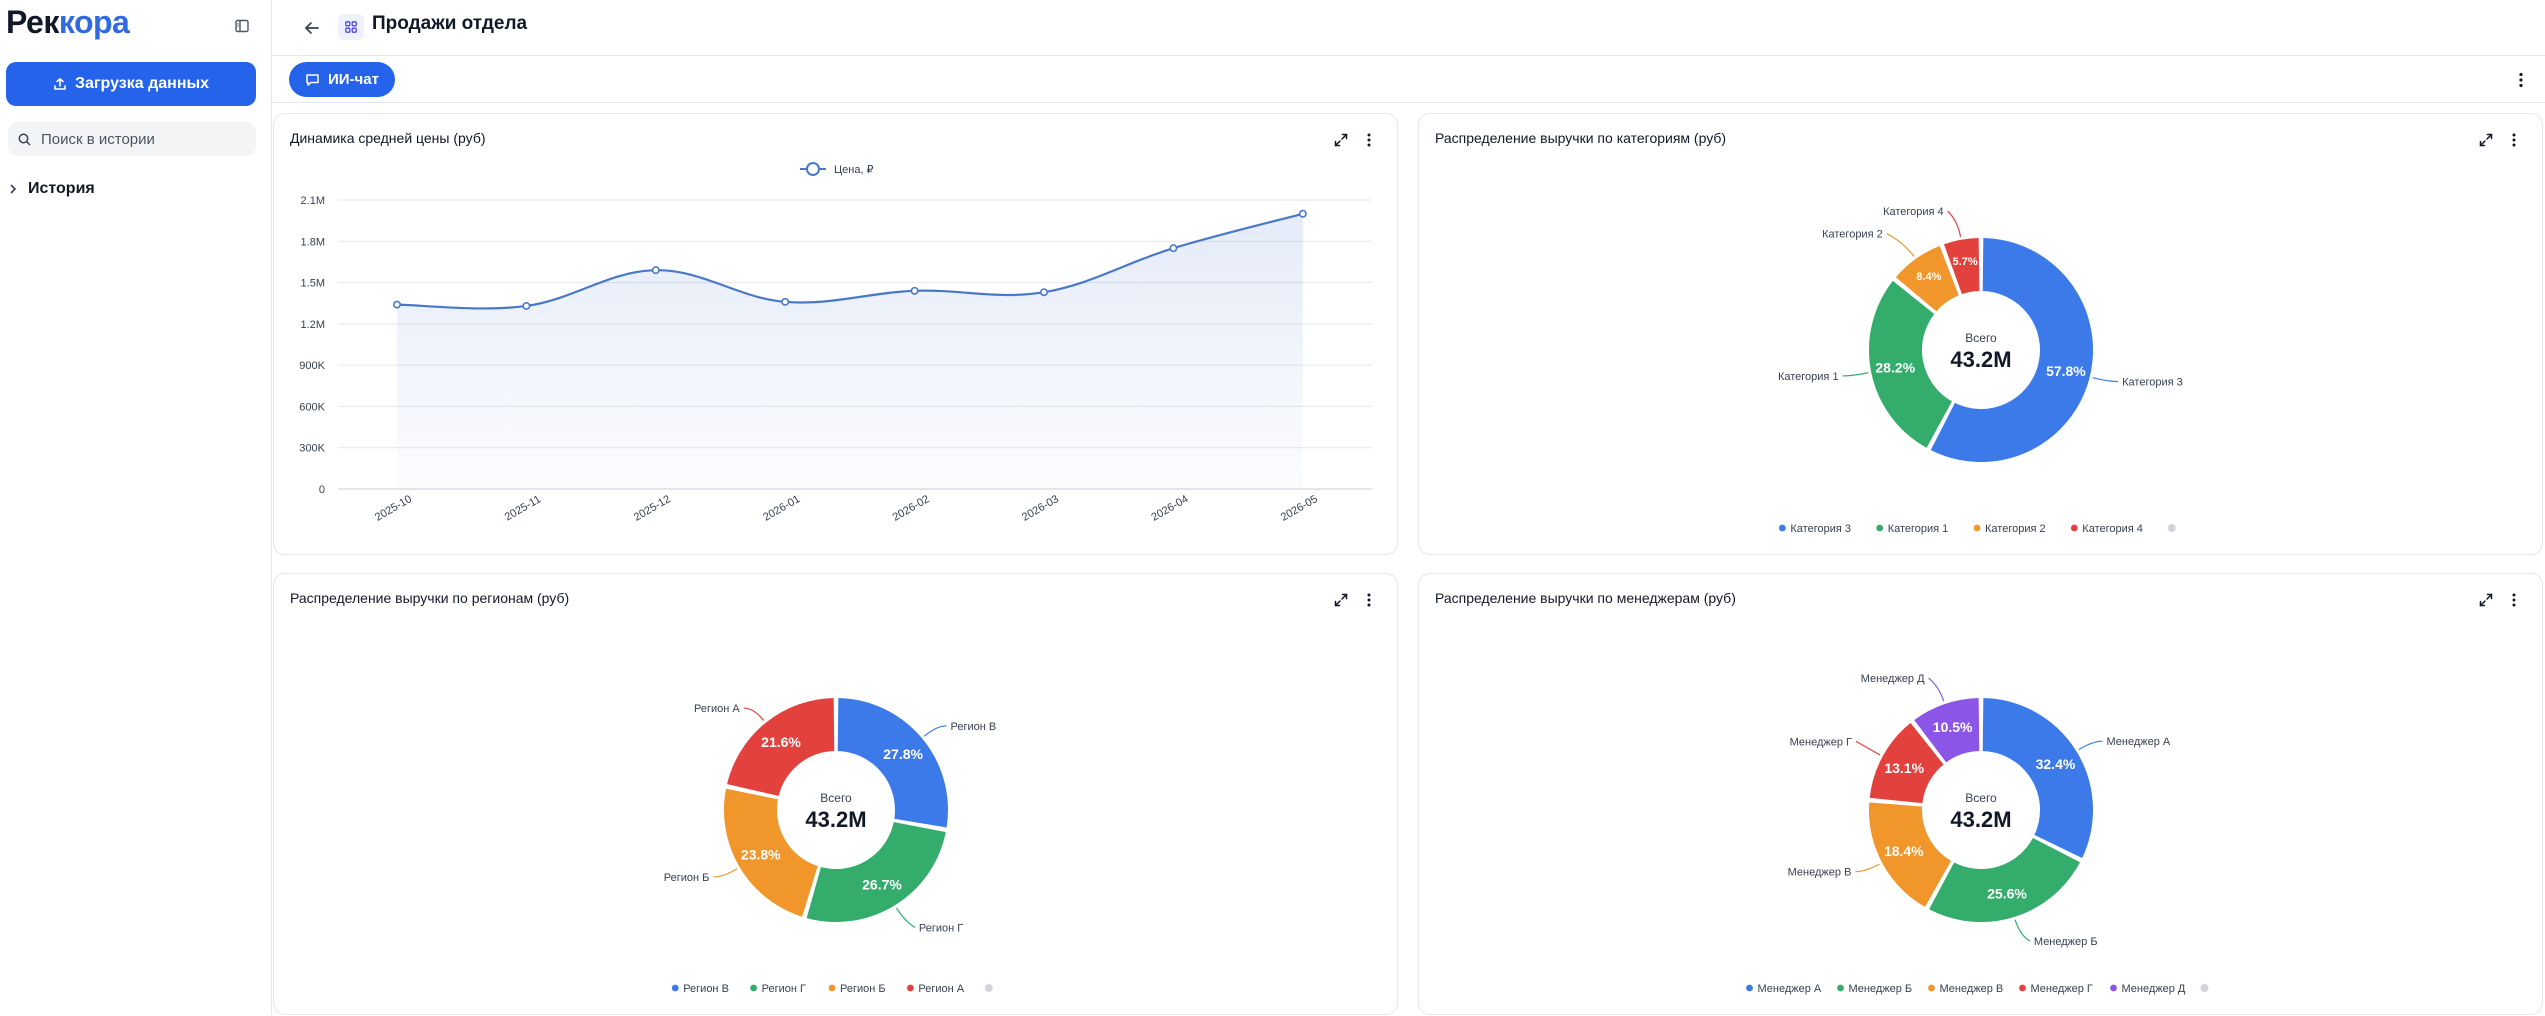 This screenshot has width=2545, height=1016. I want to click on legend-item: Регион Г, so click(778, 989).